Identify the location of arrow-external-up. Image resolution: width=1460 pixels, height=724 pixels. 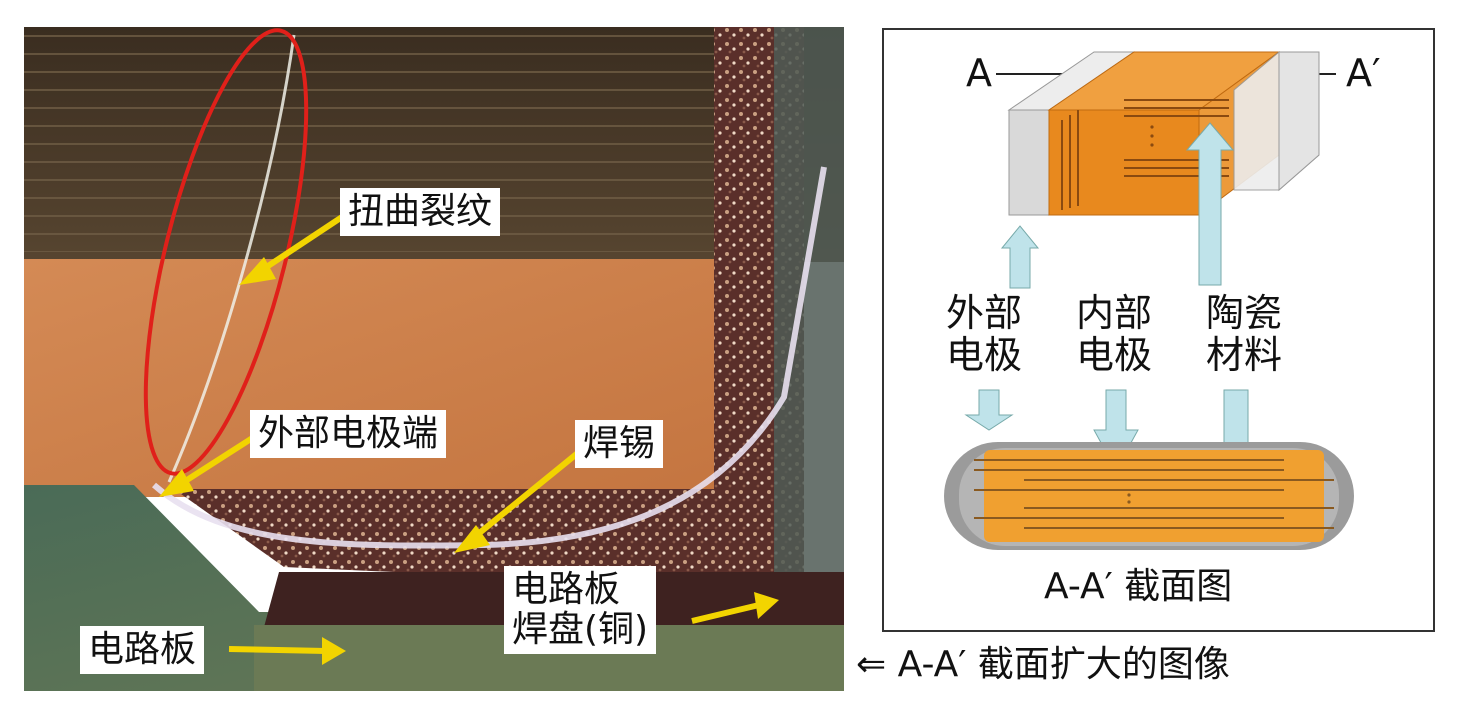
(1020, 257).